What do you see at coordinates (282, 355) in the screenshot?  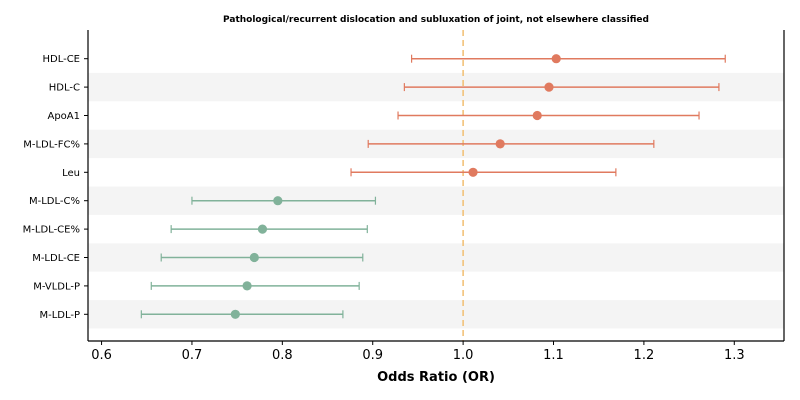 I see `x-tick-label: 0.8` at bounding box center [282, 355].